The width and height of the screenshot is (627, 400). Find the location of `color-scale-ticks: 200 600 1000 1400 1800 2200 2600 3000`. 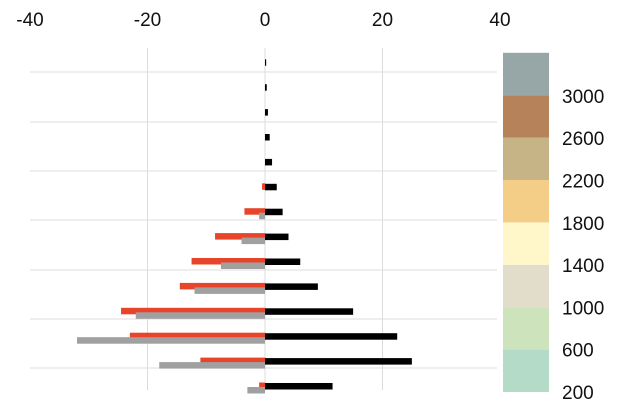

color-scale-ticks: 200 600 1000 1400 1800 2200 2600 3000 is located at coordinates (583, 243).